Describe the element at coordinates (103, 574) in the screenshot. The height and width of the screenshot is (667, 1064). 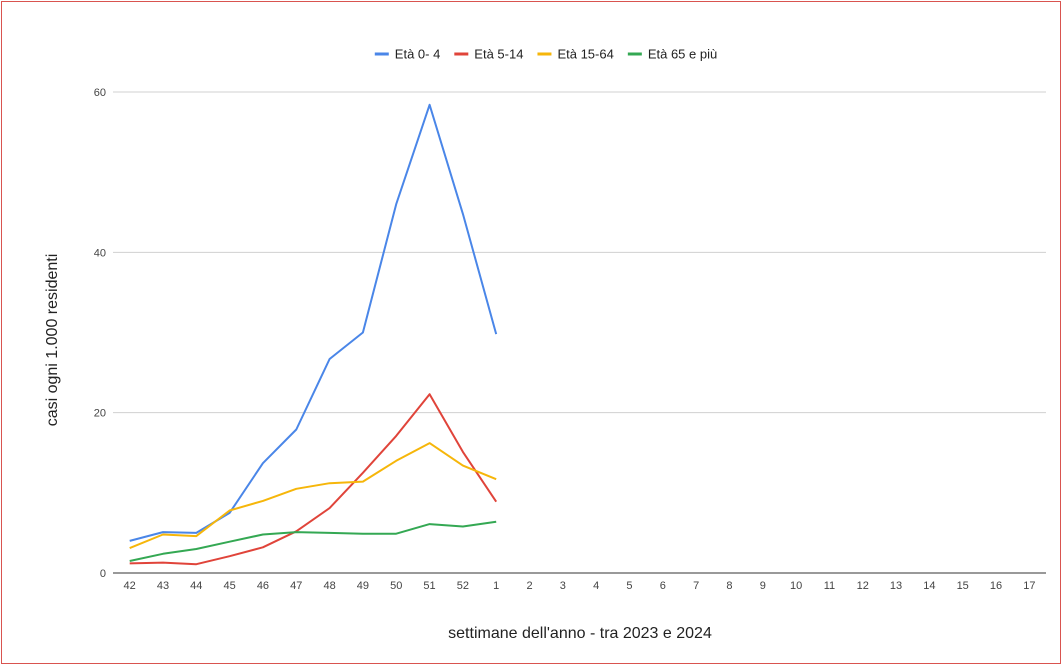
I see `y-tick-label: 0` at that location.